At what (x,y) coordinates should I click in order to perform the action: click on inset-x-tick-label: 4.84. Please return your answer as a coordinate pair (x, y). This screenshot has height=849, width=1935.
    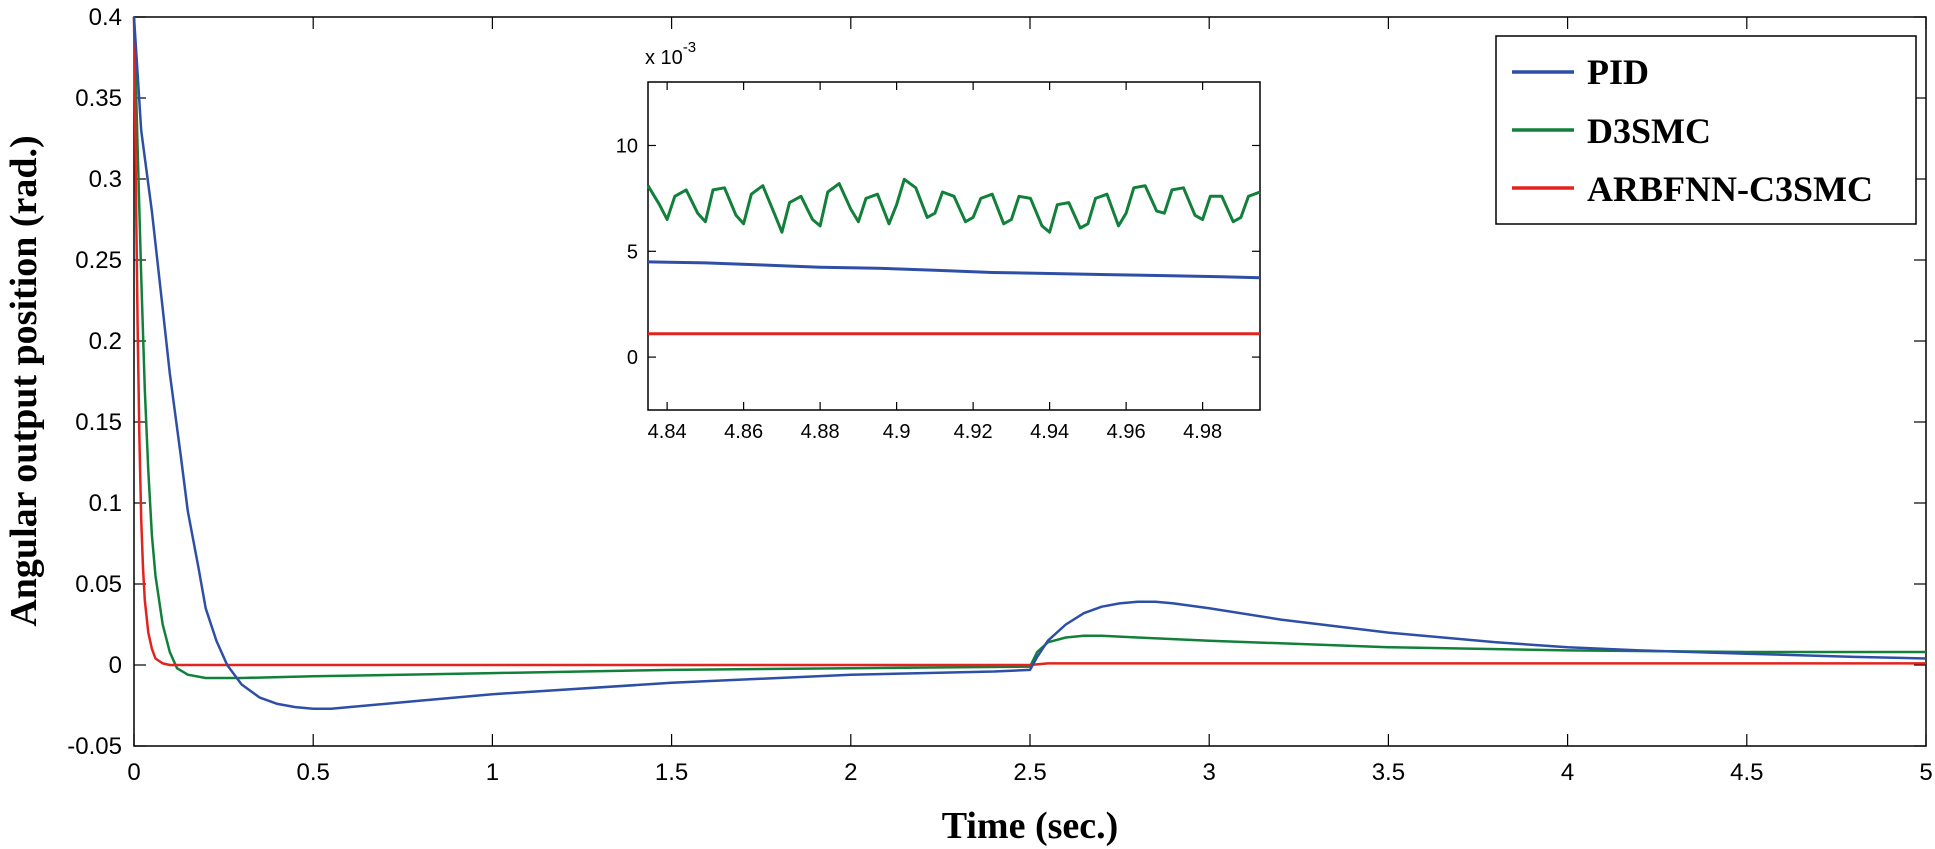
    Looking at the image, I should click on (667, 432).